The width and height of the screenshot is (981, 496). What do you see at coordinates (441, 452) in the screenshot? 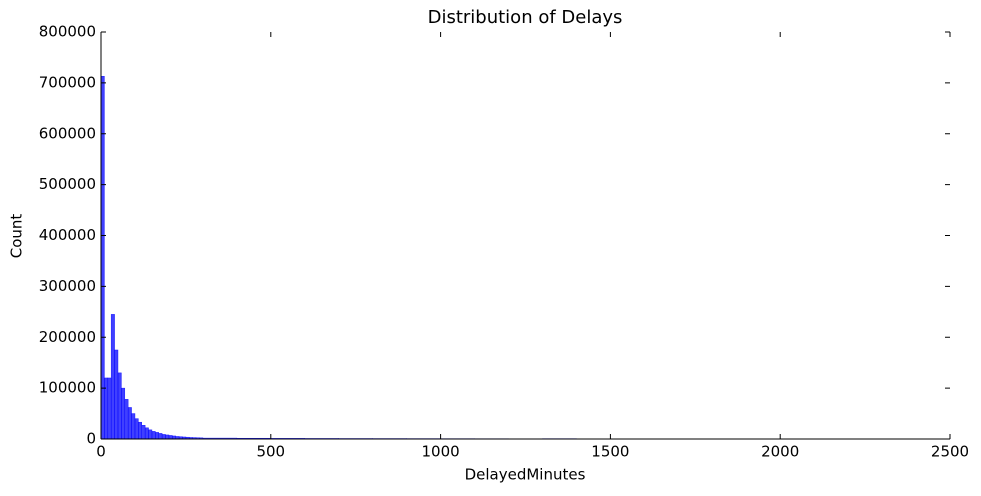
I see `x-tick-label: 1000` at bounding box center [441, 452].